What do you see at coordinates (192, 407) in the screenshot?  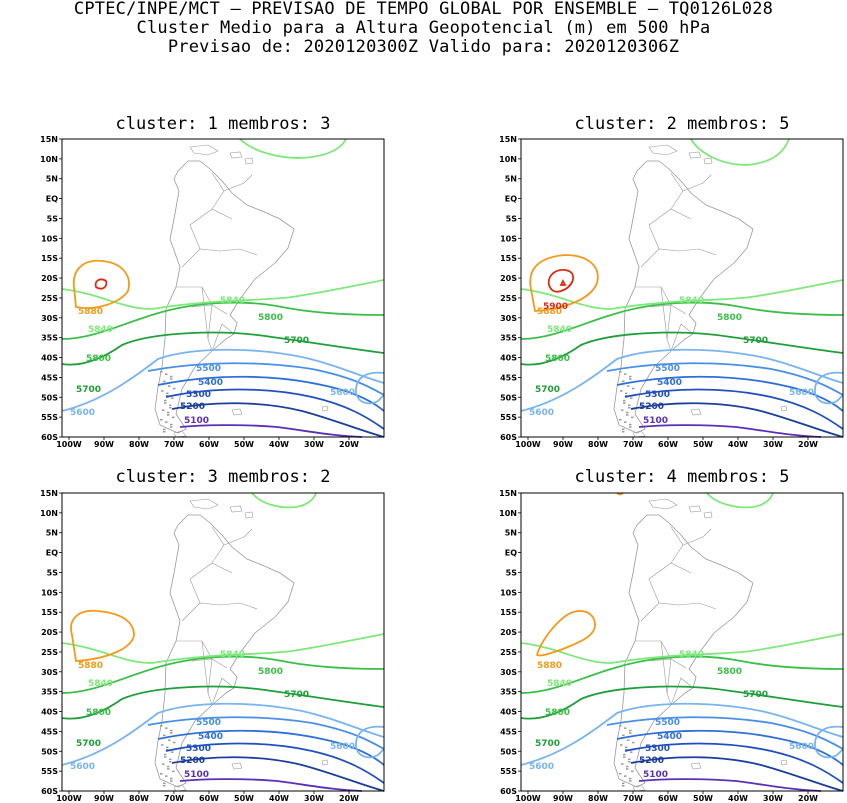 I see `contour-label-5200: 5200` at bounding box center [192, 407].